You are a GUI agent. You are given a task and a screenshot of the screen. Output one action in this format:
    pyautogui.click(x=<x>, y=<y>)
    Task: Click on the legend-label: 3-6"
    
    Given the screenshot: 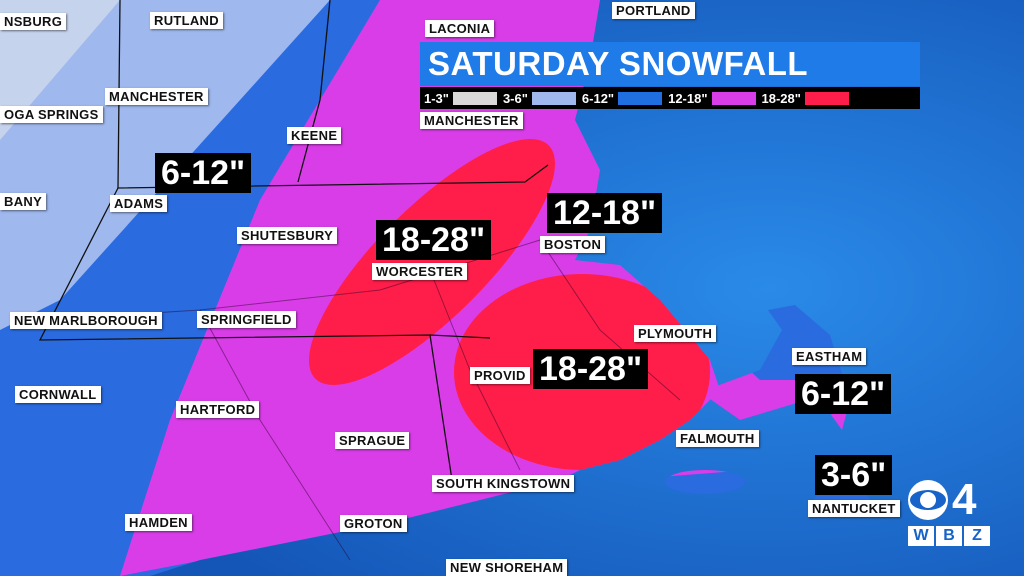 What is the action you would take?
    pyautogui.click(x=515, y=98)
    